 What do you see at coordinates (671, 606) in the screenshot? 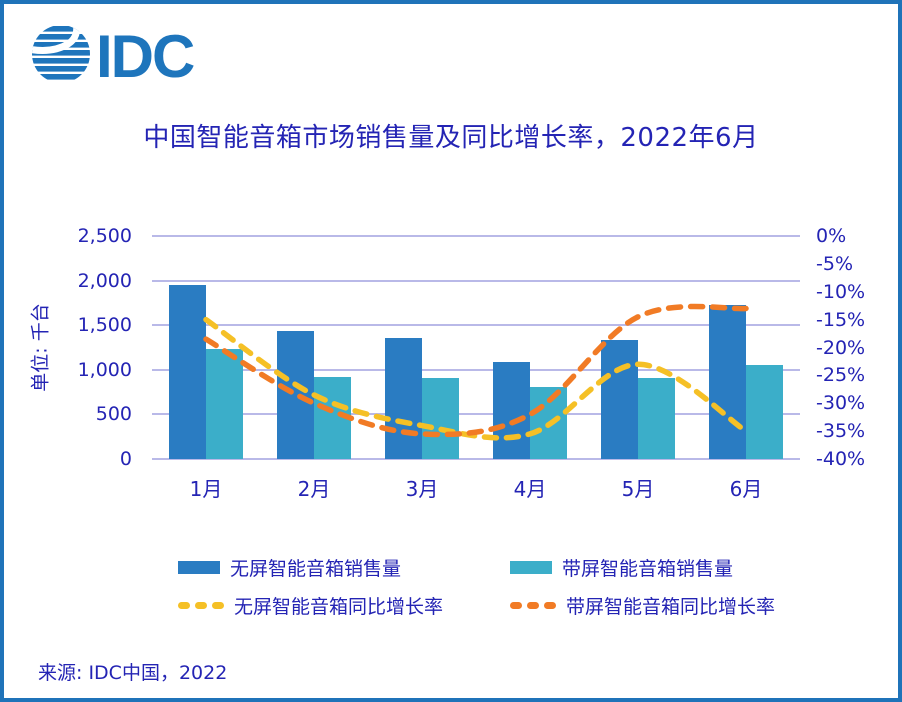
I see `legend-label: 带屏智能音箱同比增长率` at bounding box center [671, 606].